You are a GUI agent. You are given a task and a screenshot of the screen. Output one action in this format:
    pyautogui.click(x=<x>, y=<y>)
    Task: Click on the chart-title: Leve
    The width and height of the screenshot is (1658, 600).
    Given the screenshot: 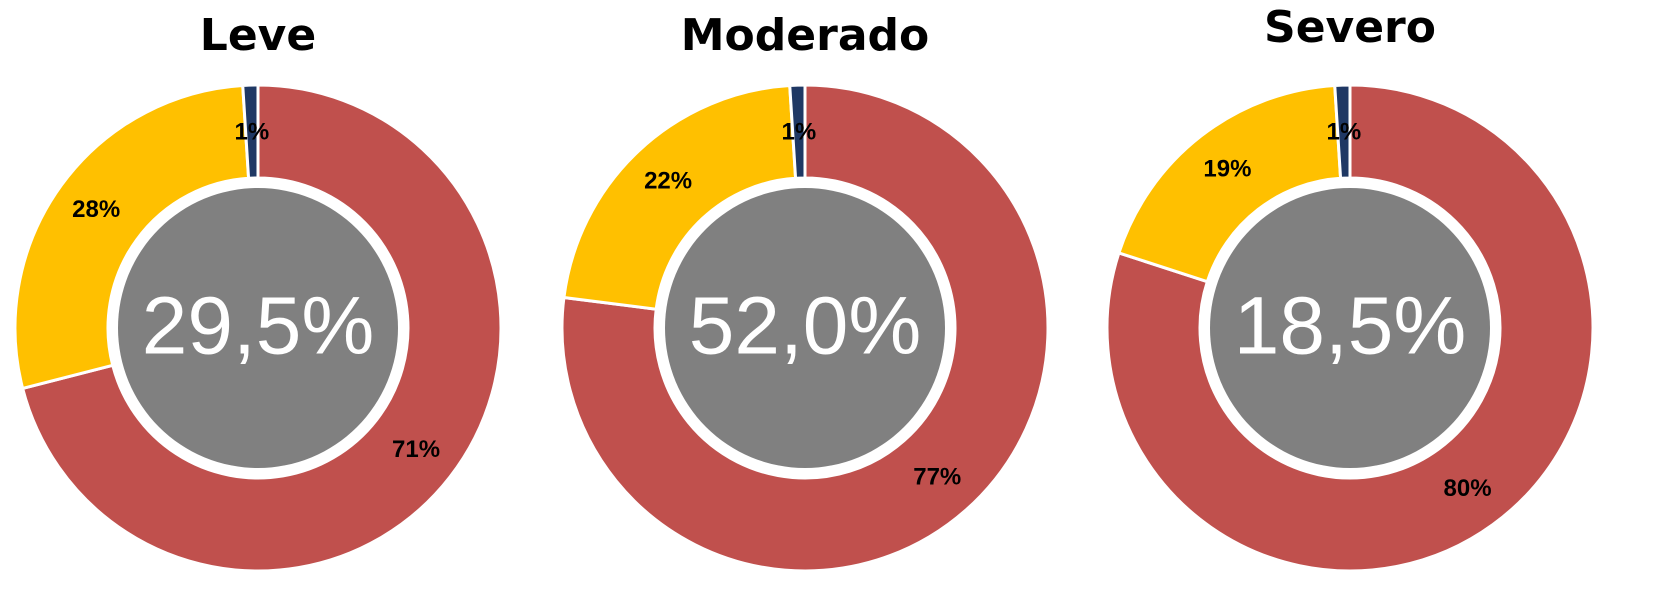 What is the action you would take?
    pyautogui.click(x=258, y=35)
    